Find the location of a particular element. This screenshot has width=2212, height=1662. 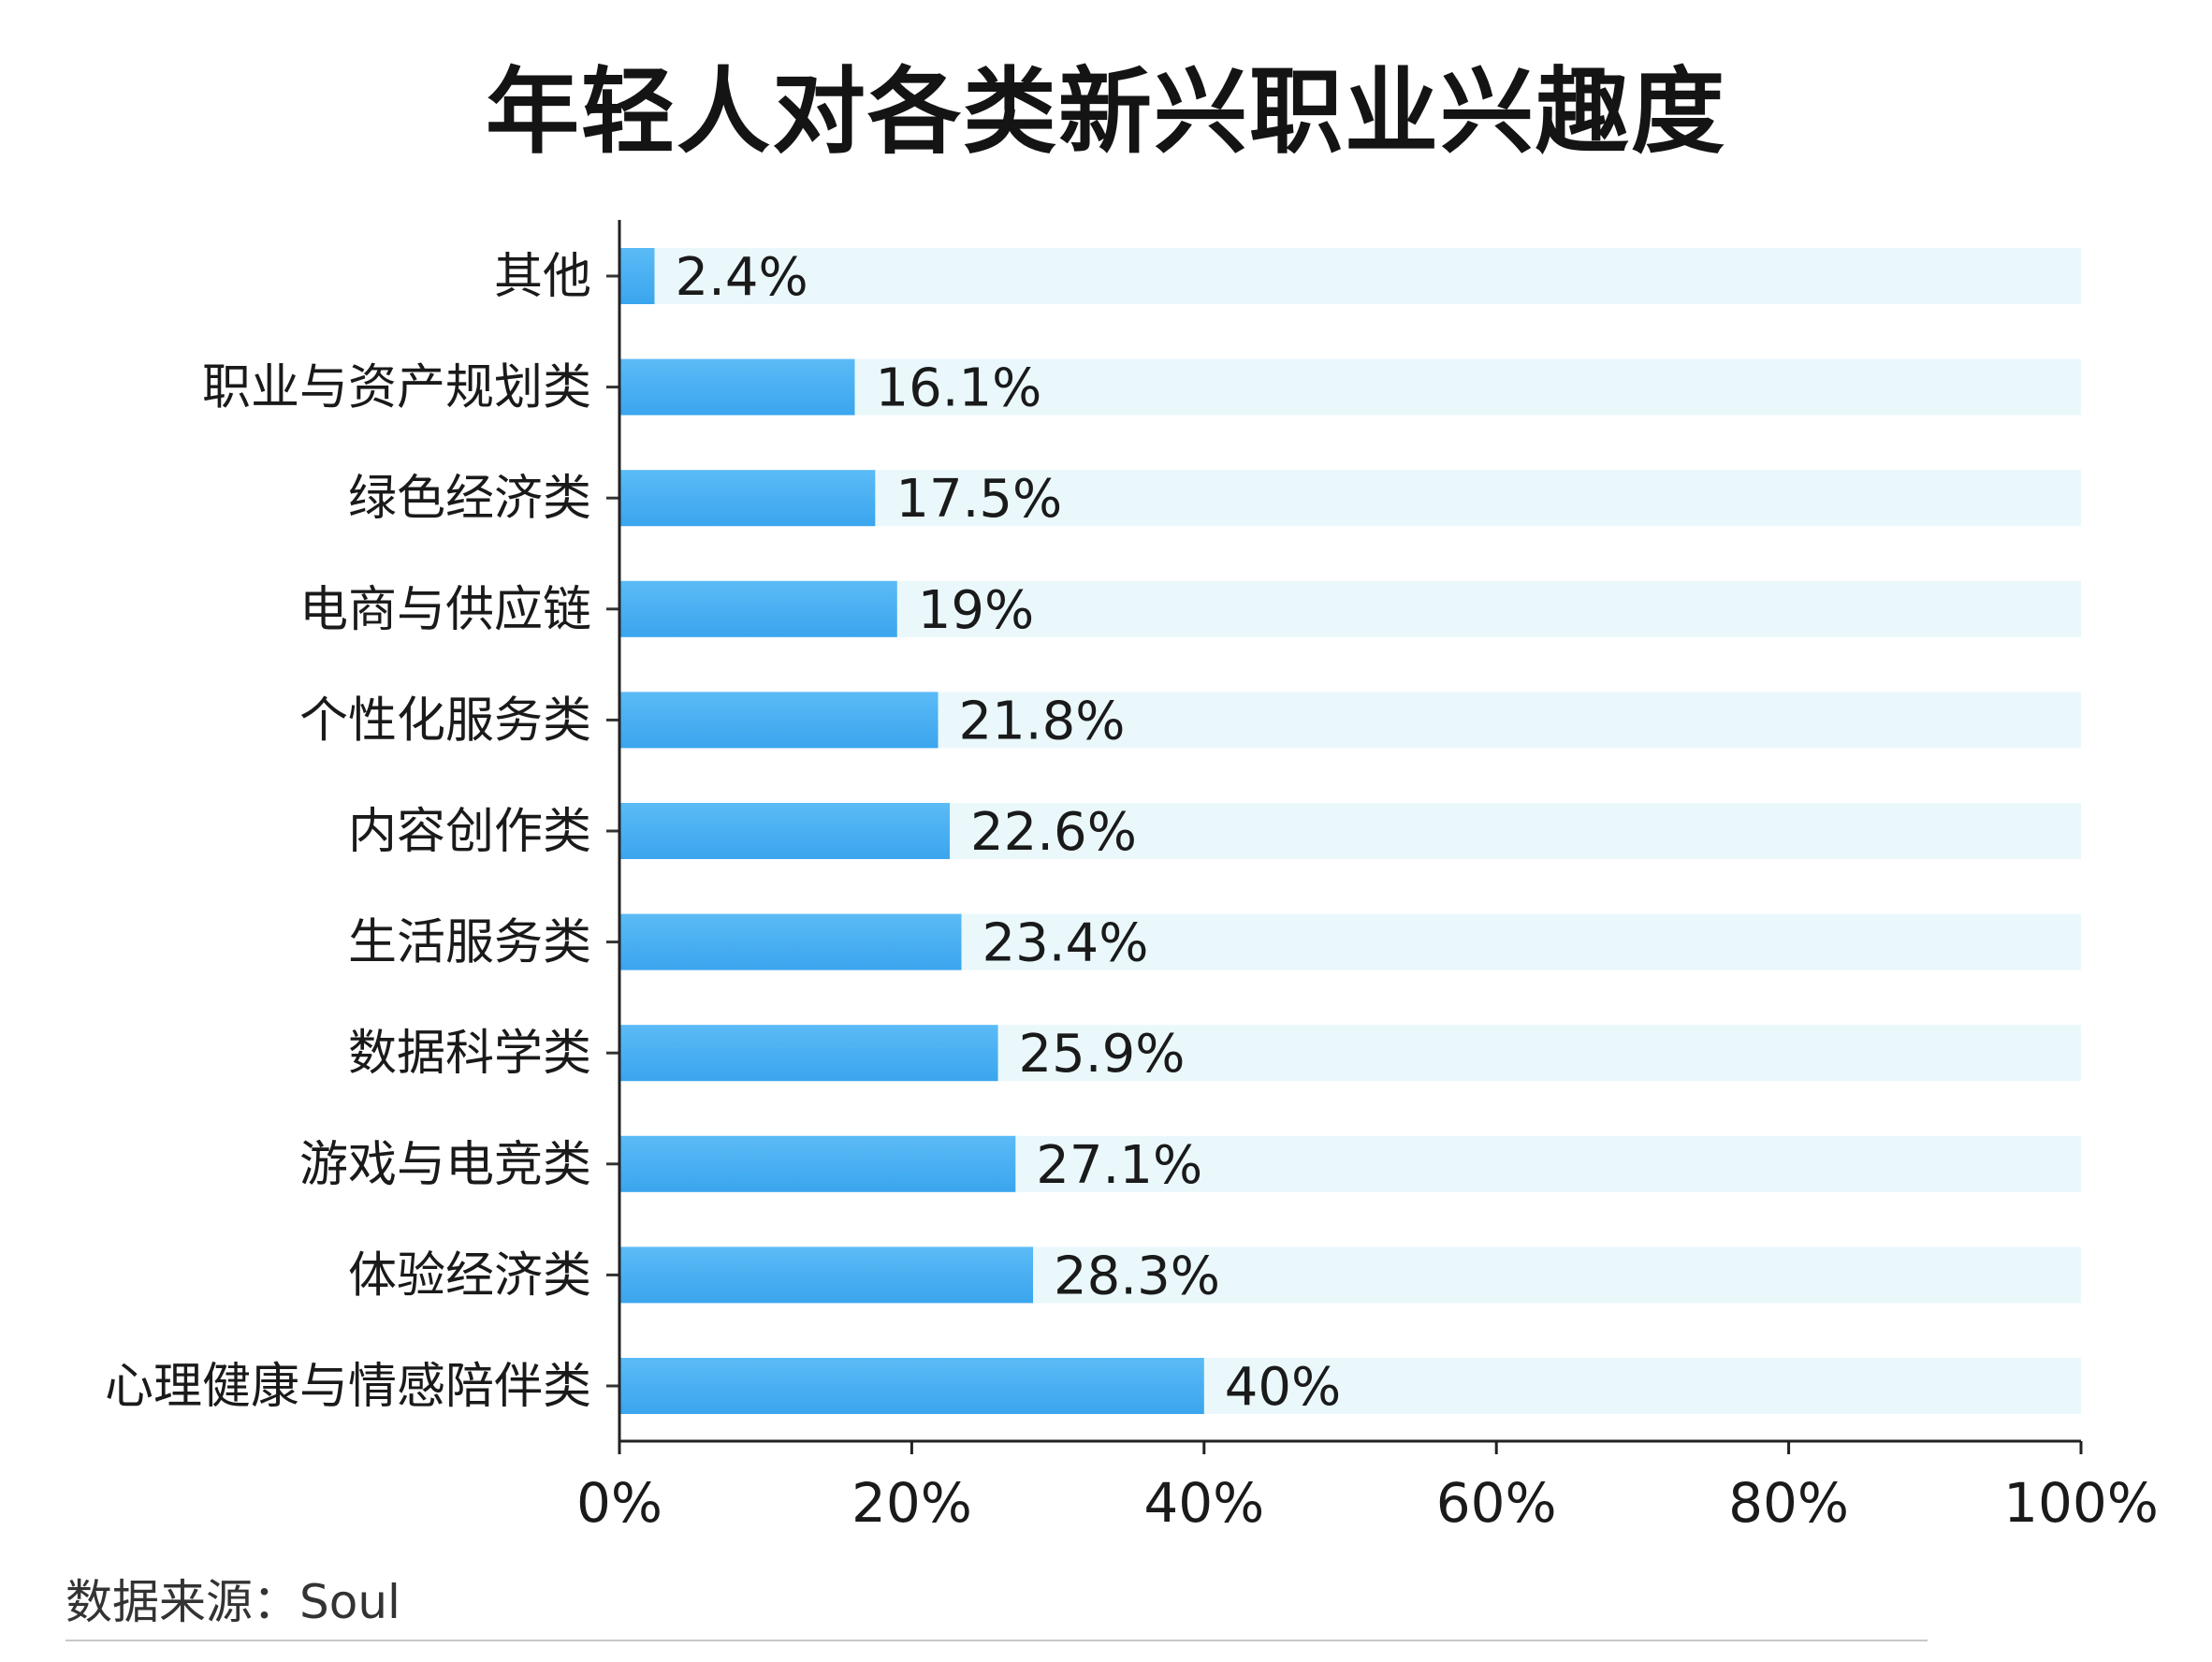

data-label: 27.1% is located at coordinates (1119, 1165).